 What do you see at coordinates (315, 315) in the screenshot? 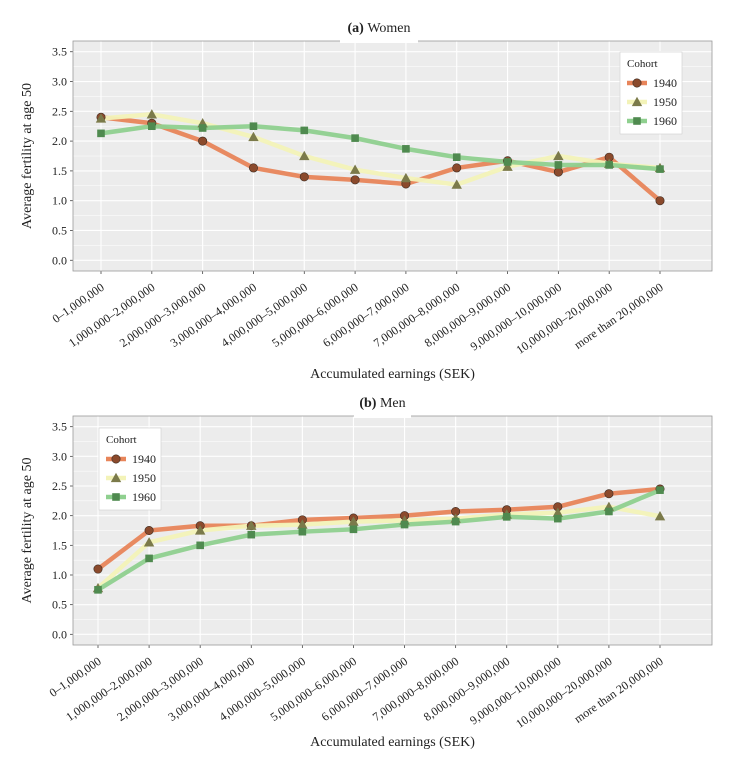
I see `x-tick-label: 5,000,000–6,000,000` at bounding box center [315, 315].